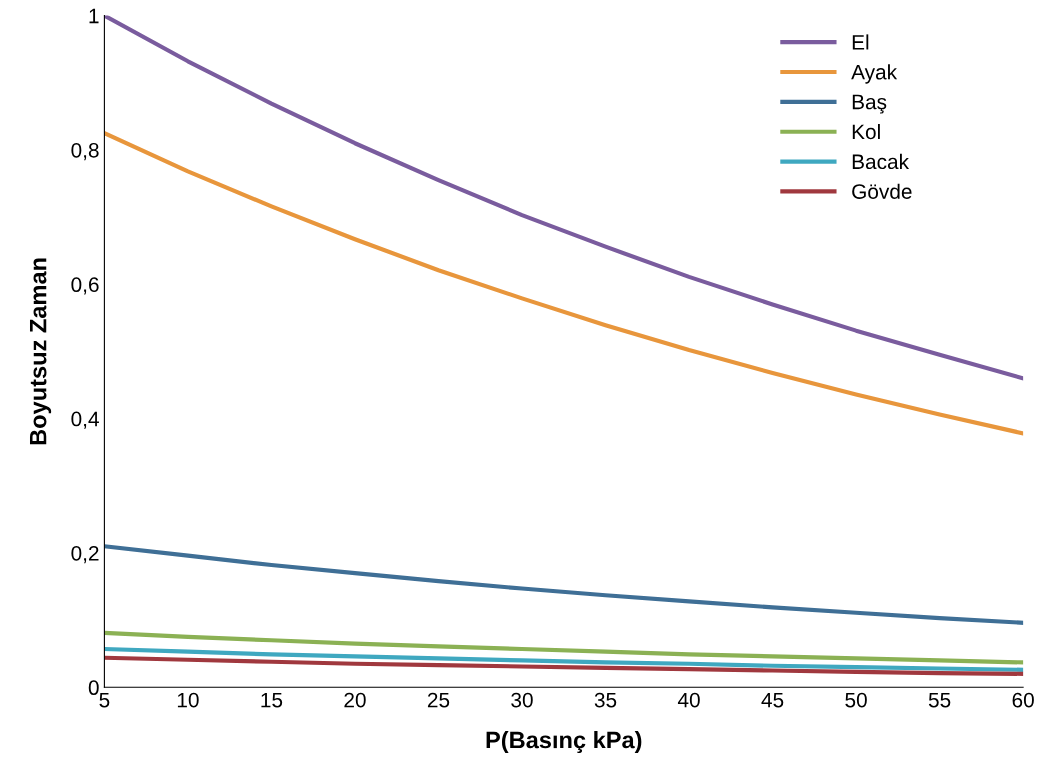 The height and width of the screenshot is (781, 1044). What do you see at coordinates (355, 700) in the screenshot?
I see `x-tick-label: 20` at bounding box center [355, 700].